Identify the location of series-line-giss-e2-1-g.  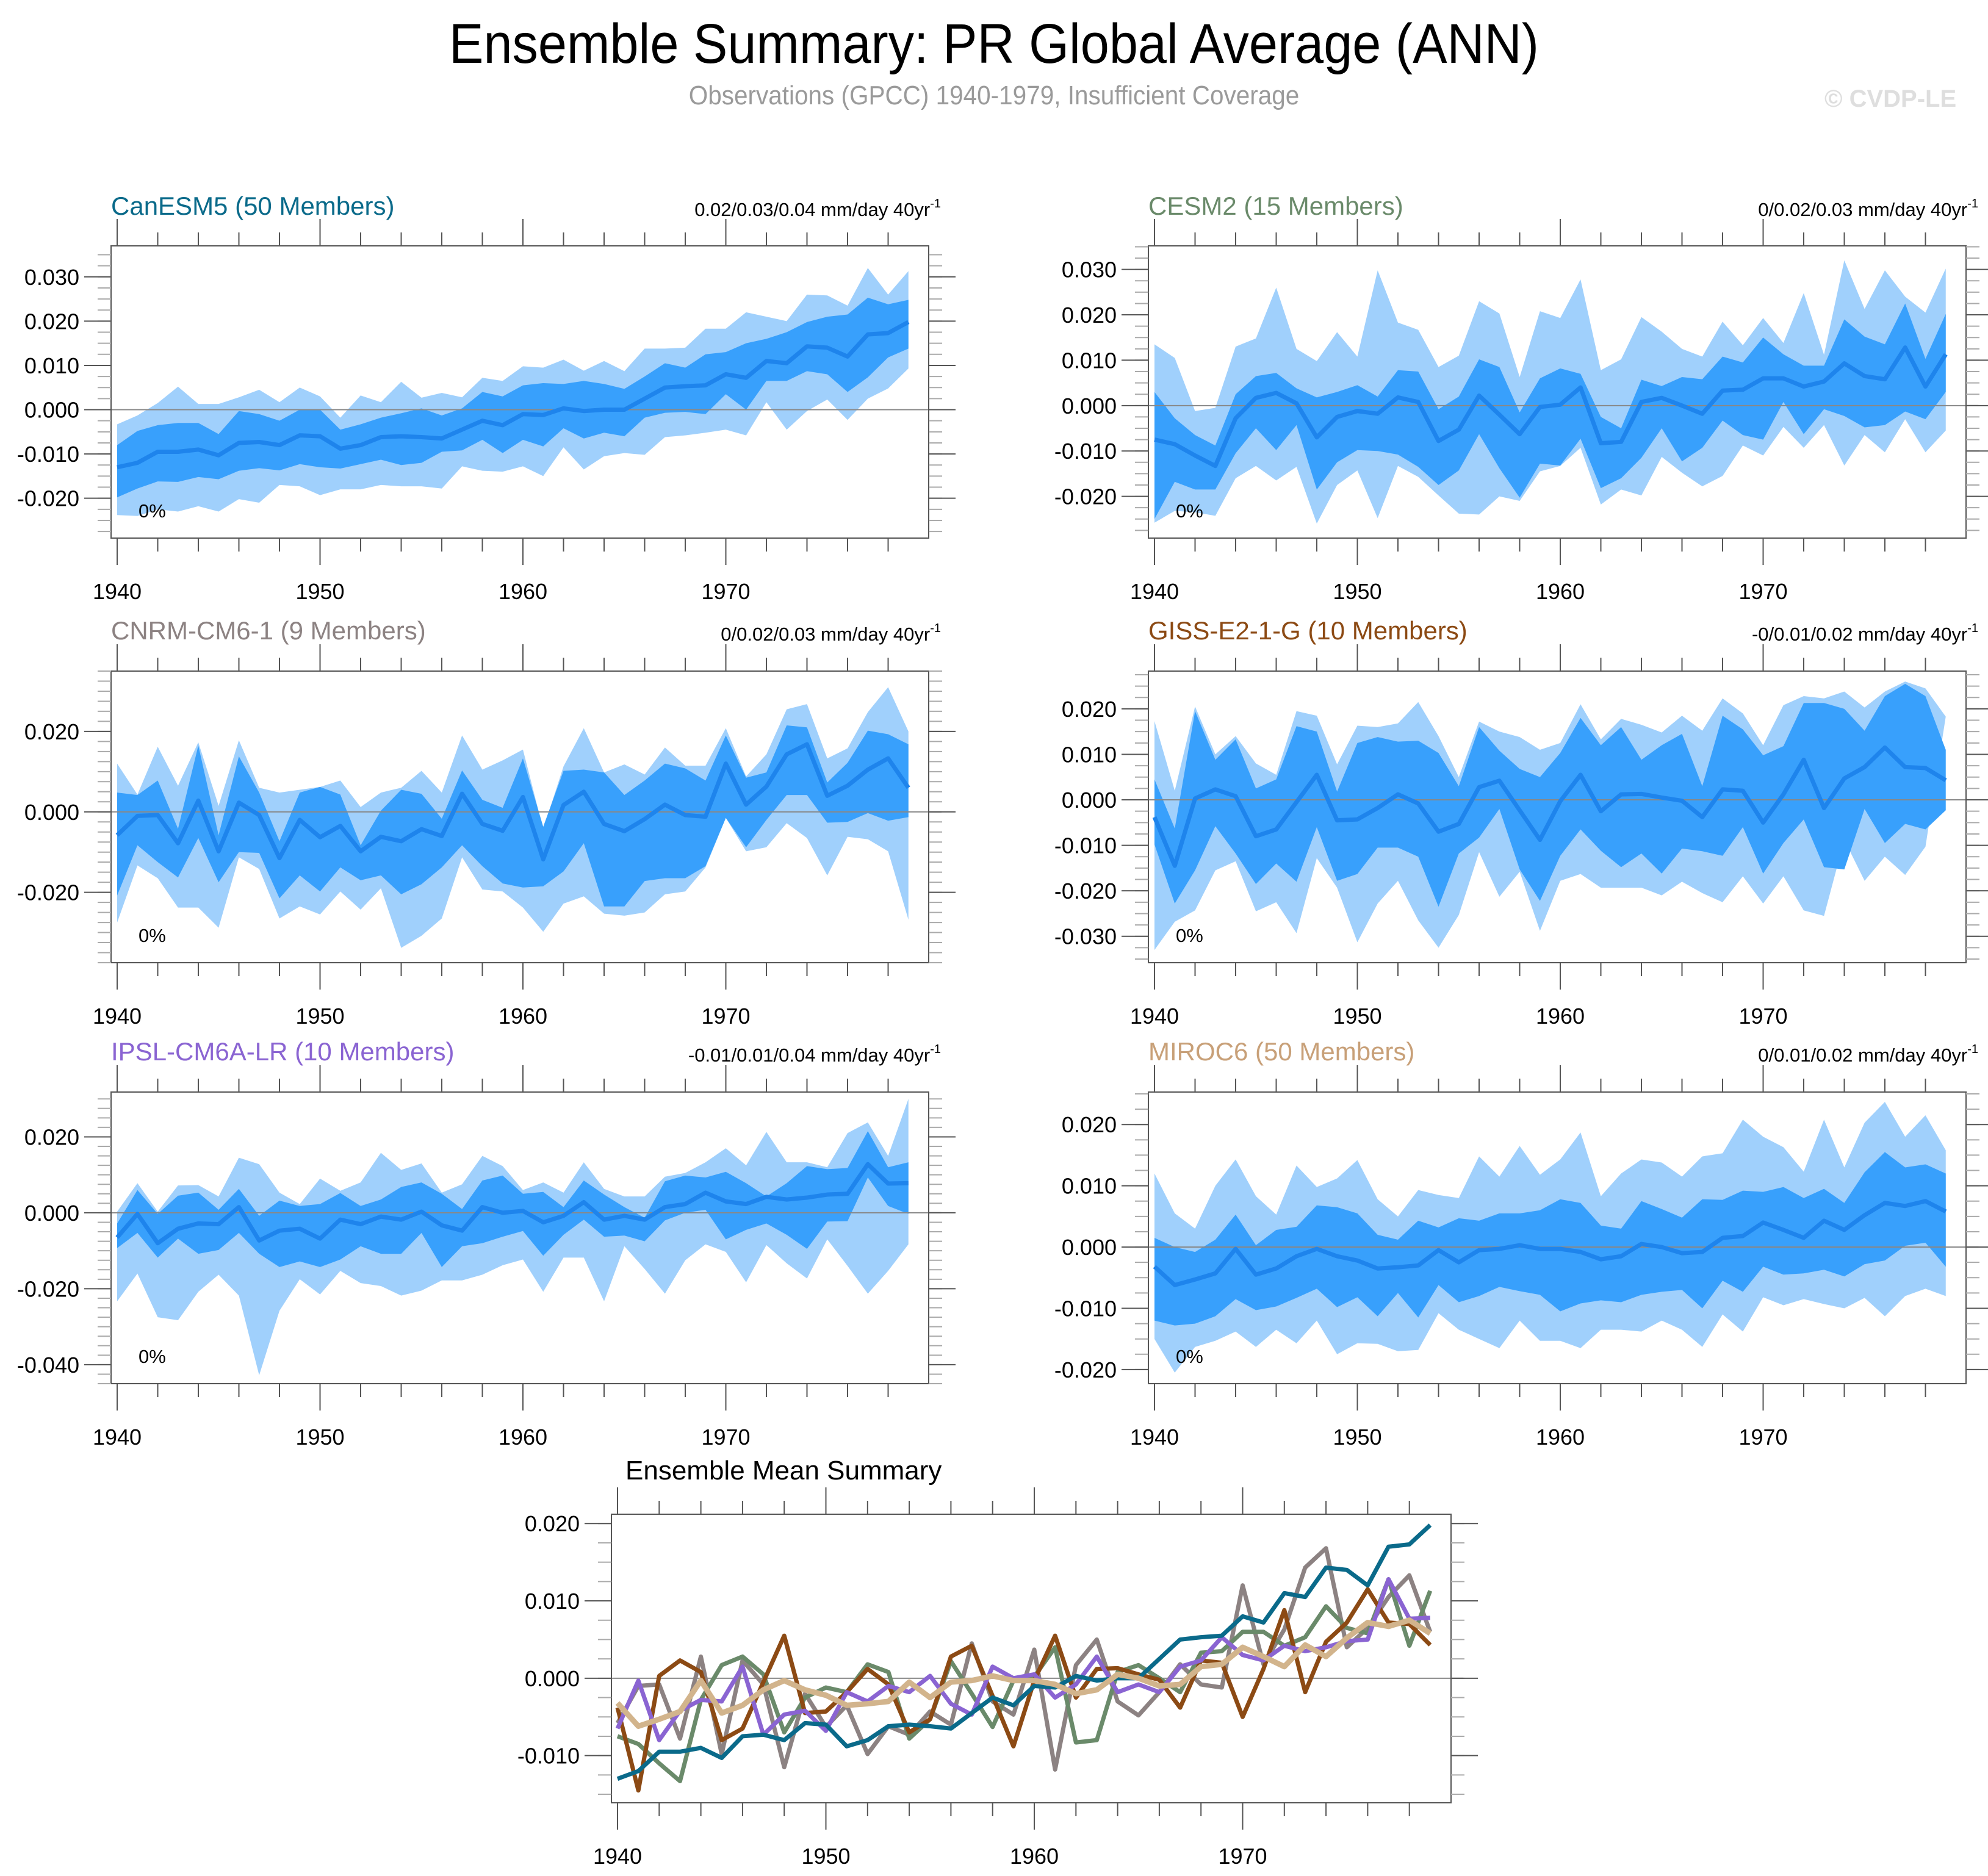
(1023, 1690).